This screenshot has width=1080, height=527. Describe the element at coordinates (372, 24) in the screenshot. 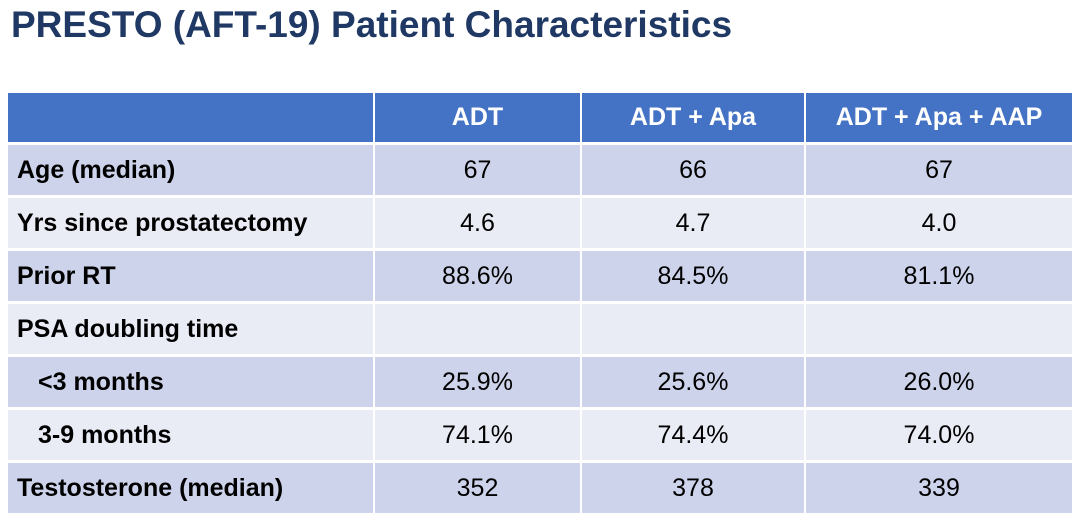

I see `slide-title: PRESTO (AFT-19) Patient Characteristics` at that location.